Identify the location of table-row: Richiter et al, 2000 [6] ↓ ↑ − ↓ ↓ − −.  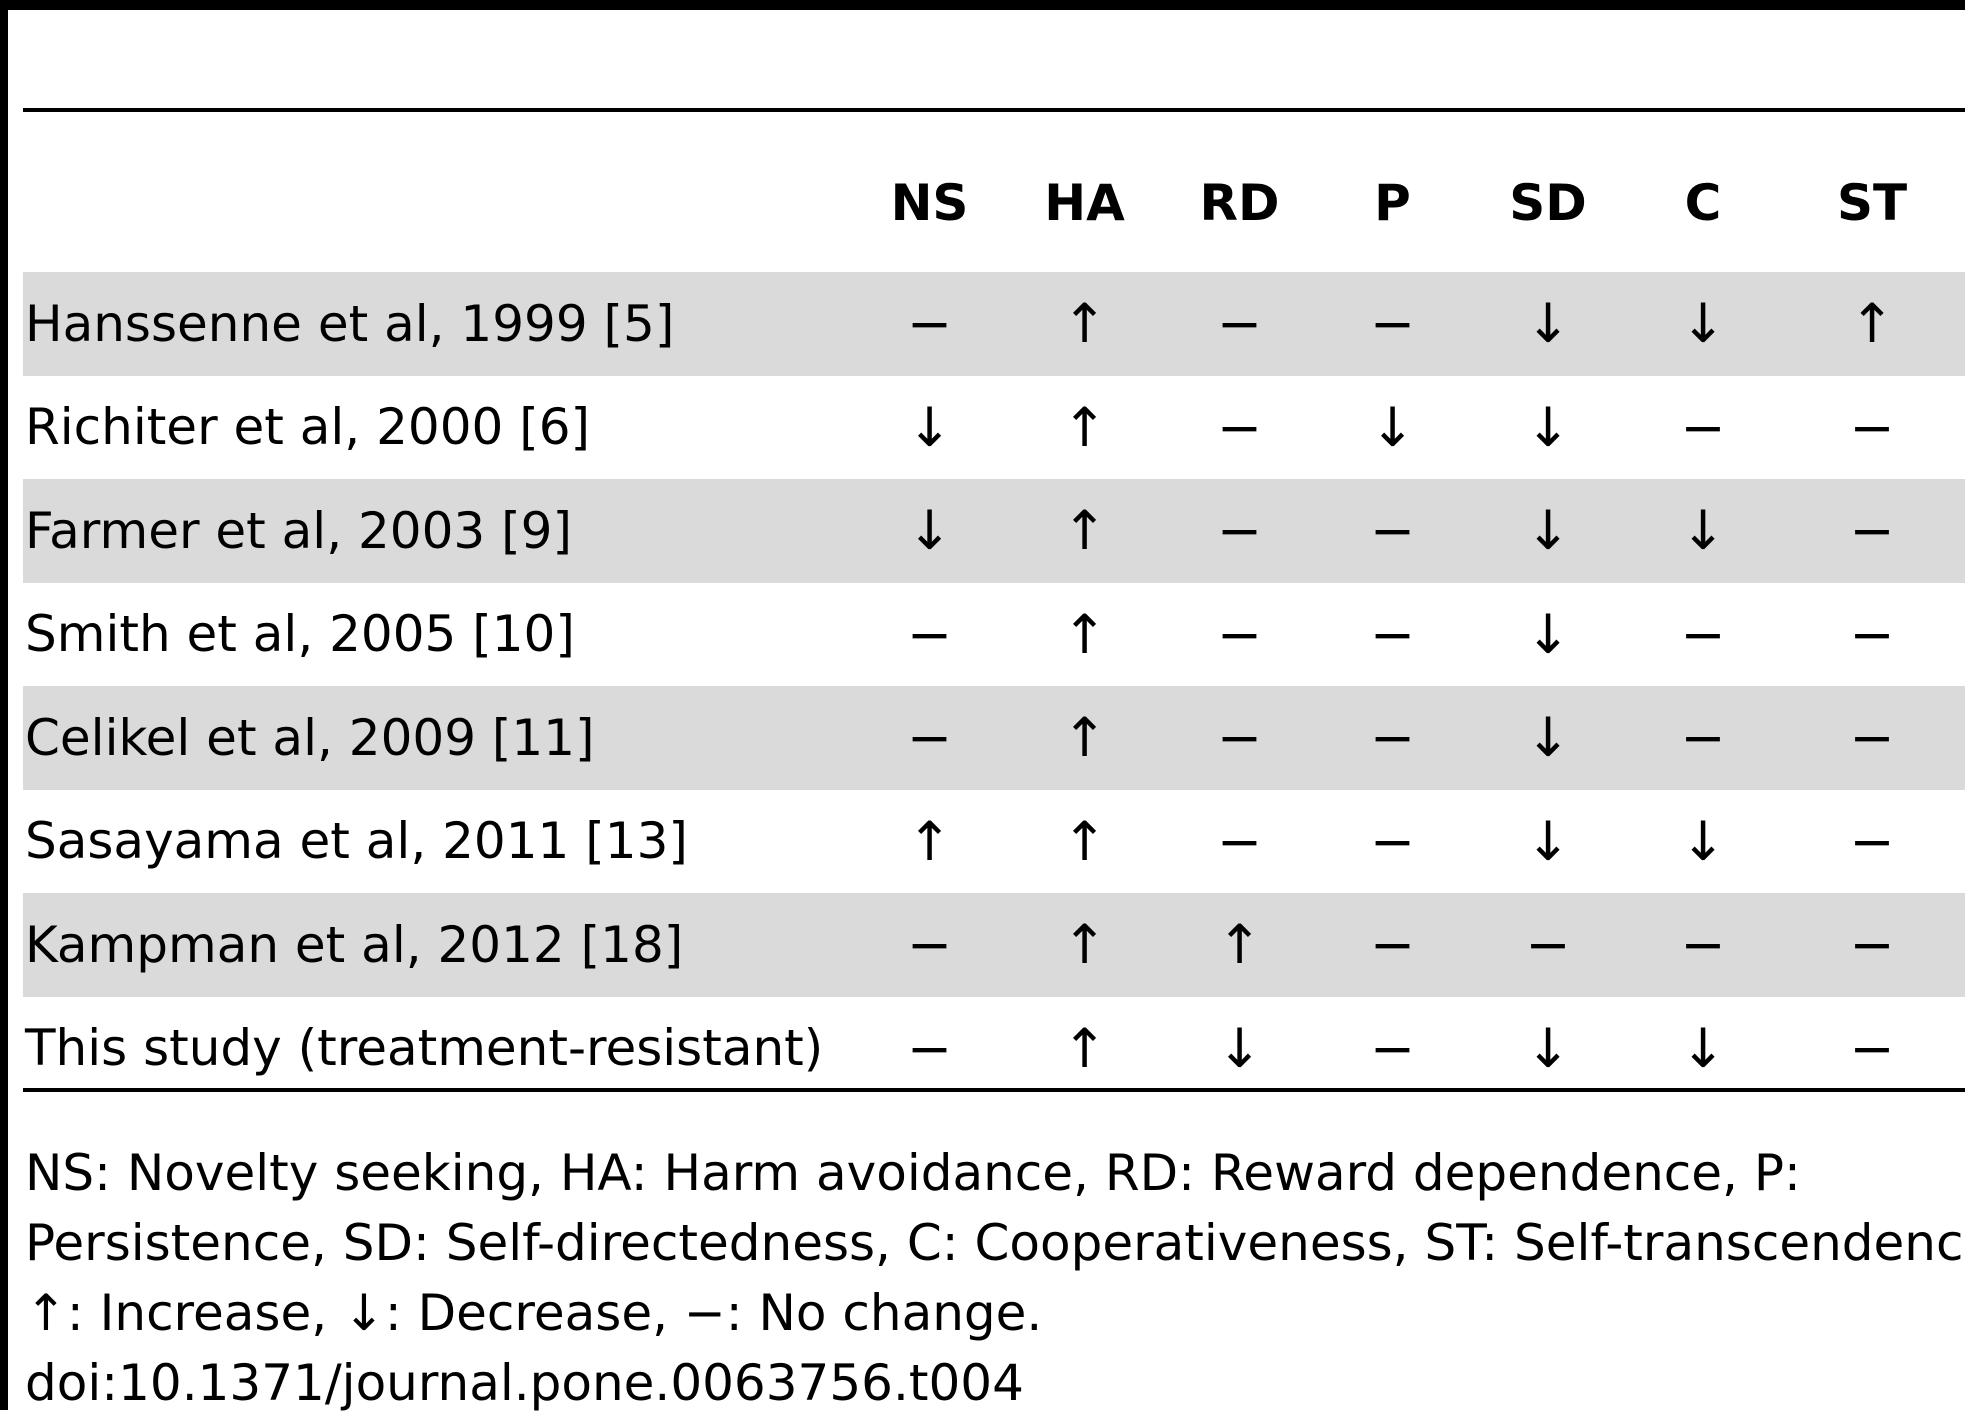
(994, 428).